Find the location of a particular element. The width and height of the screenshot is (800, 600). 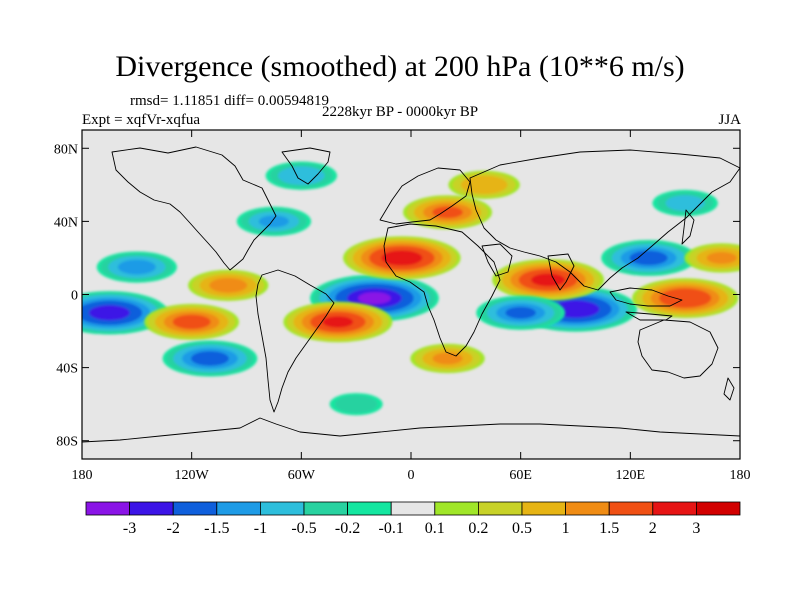

colorbar-label: -1.5 is located at coordinates (216, 528).